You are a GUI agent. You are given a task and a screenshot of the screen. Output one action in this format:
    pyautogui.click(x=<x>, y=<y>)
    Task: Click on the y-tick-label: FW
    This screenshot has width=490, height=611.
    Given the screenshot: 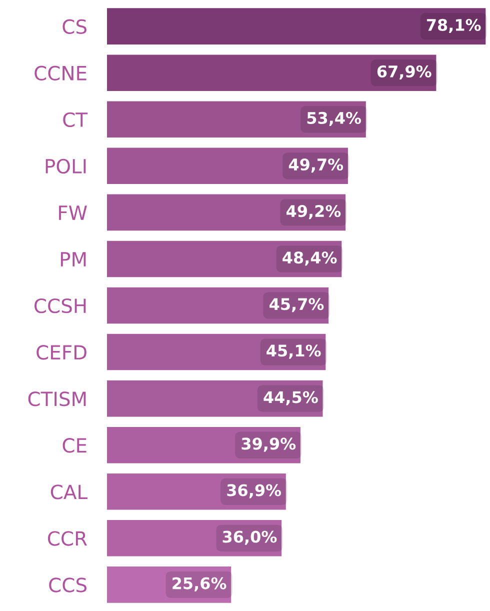 What is the action you would take?
    pyautogui.click(x=73, y=213)
    